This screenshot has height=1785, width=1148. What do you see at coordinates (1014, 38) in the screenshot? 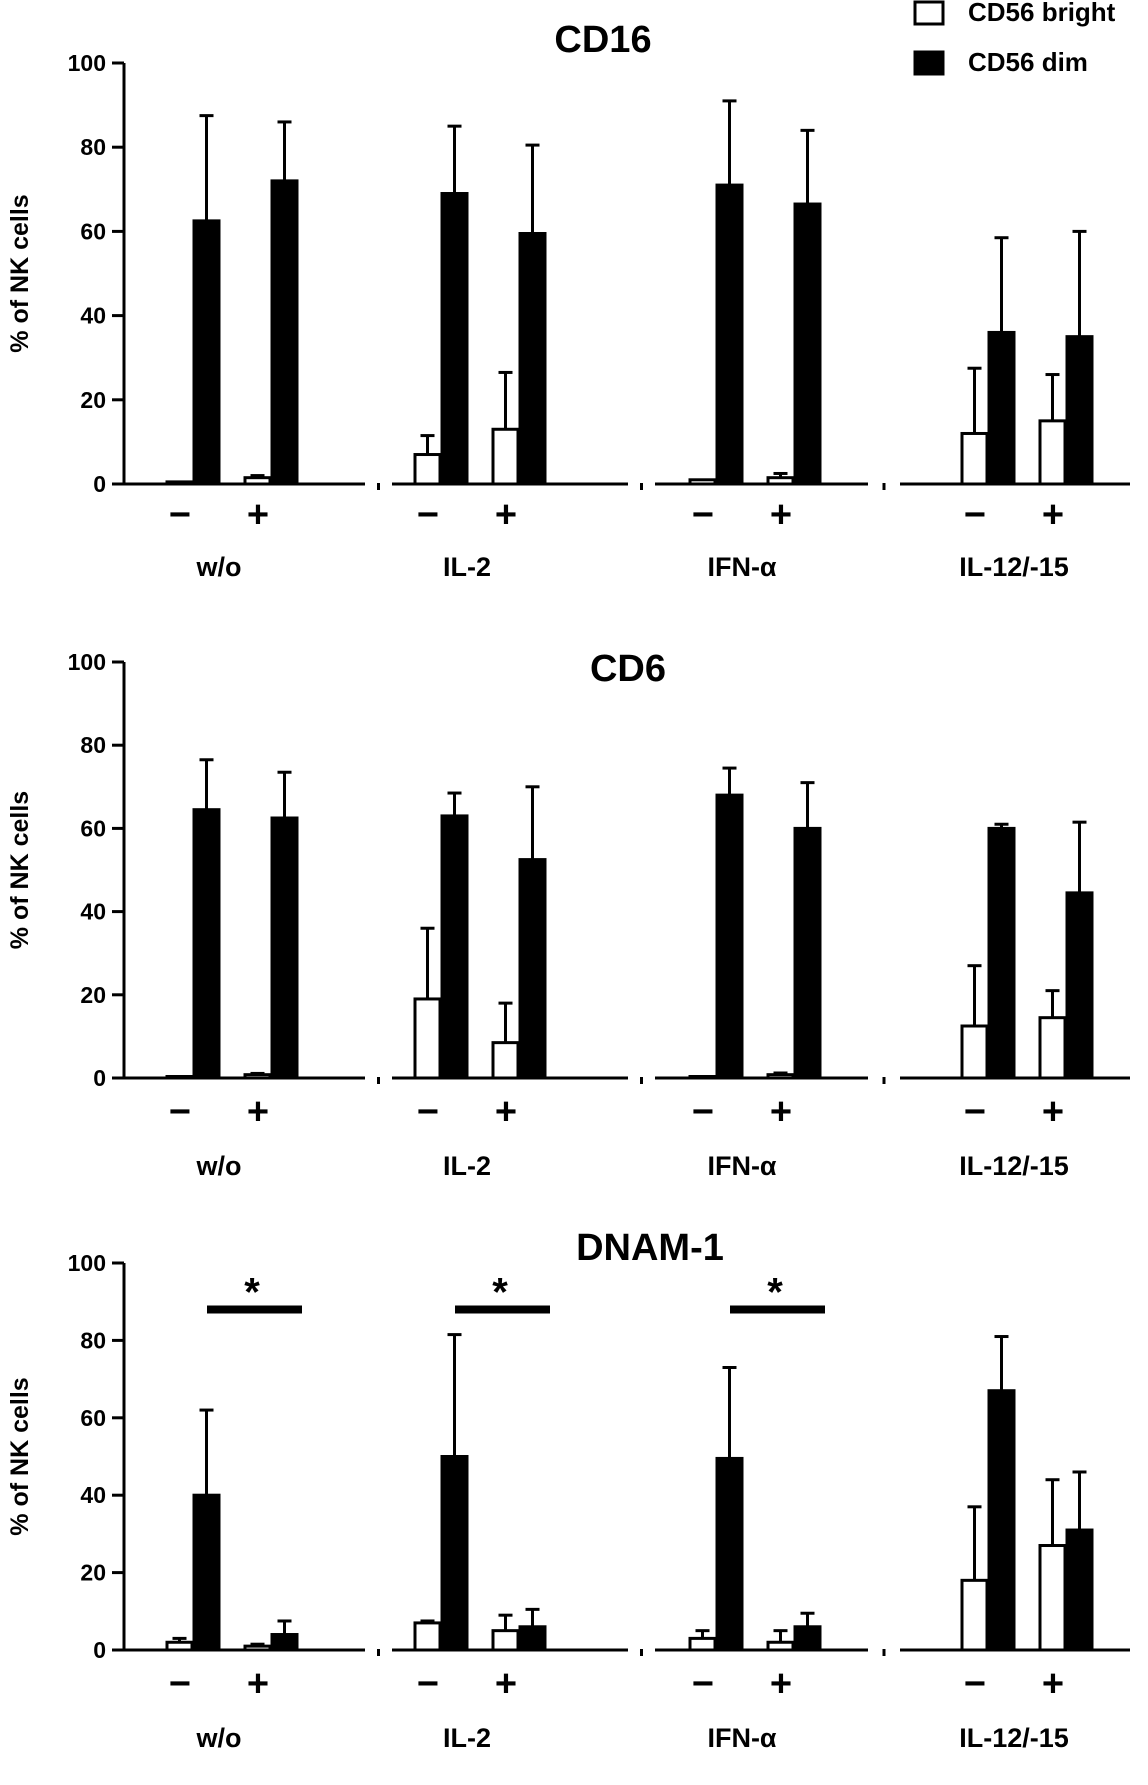
I see `legend: CD56 bright CD56 dim` at bounding box center [1014, 38].